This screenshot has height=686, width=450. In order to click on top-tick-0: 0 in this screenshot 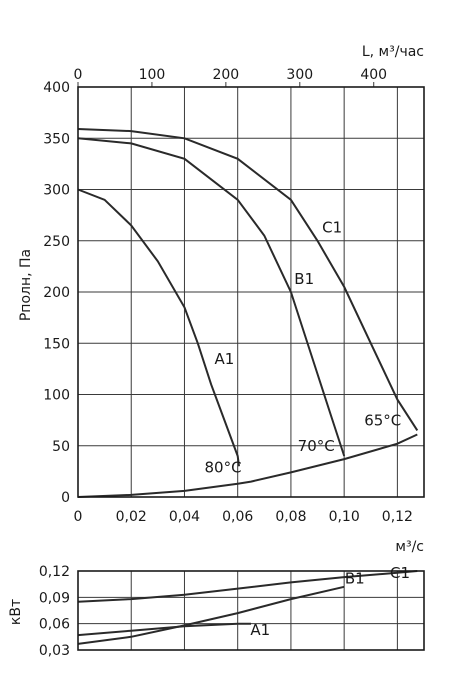, I will do `click(78, 75)`.